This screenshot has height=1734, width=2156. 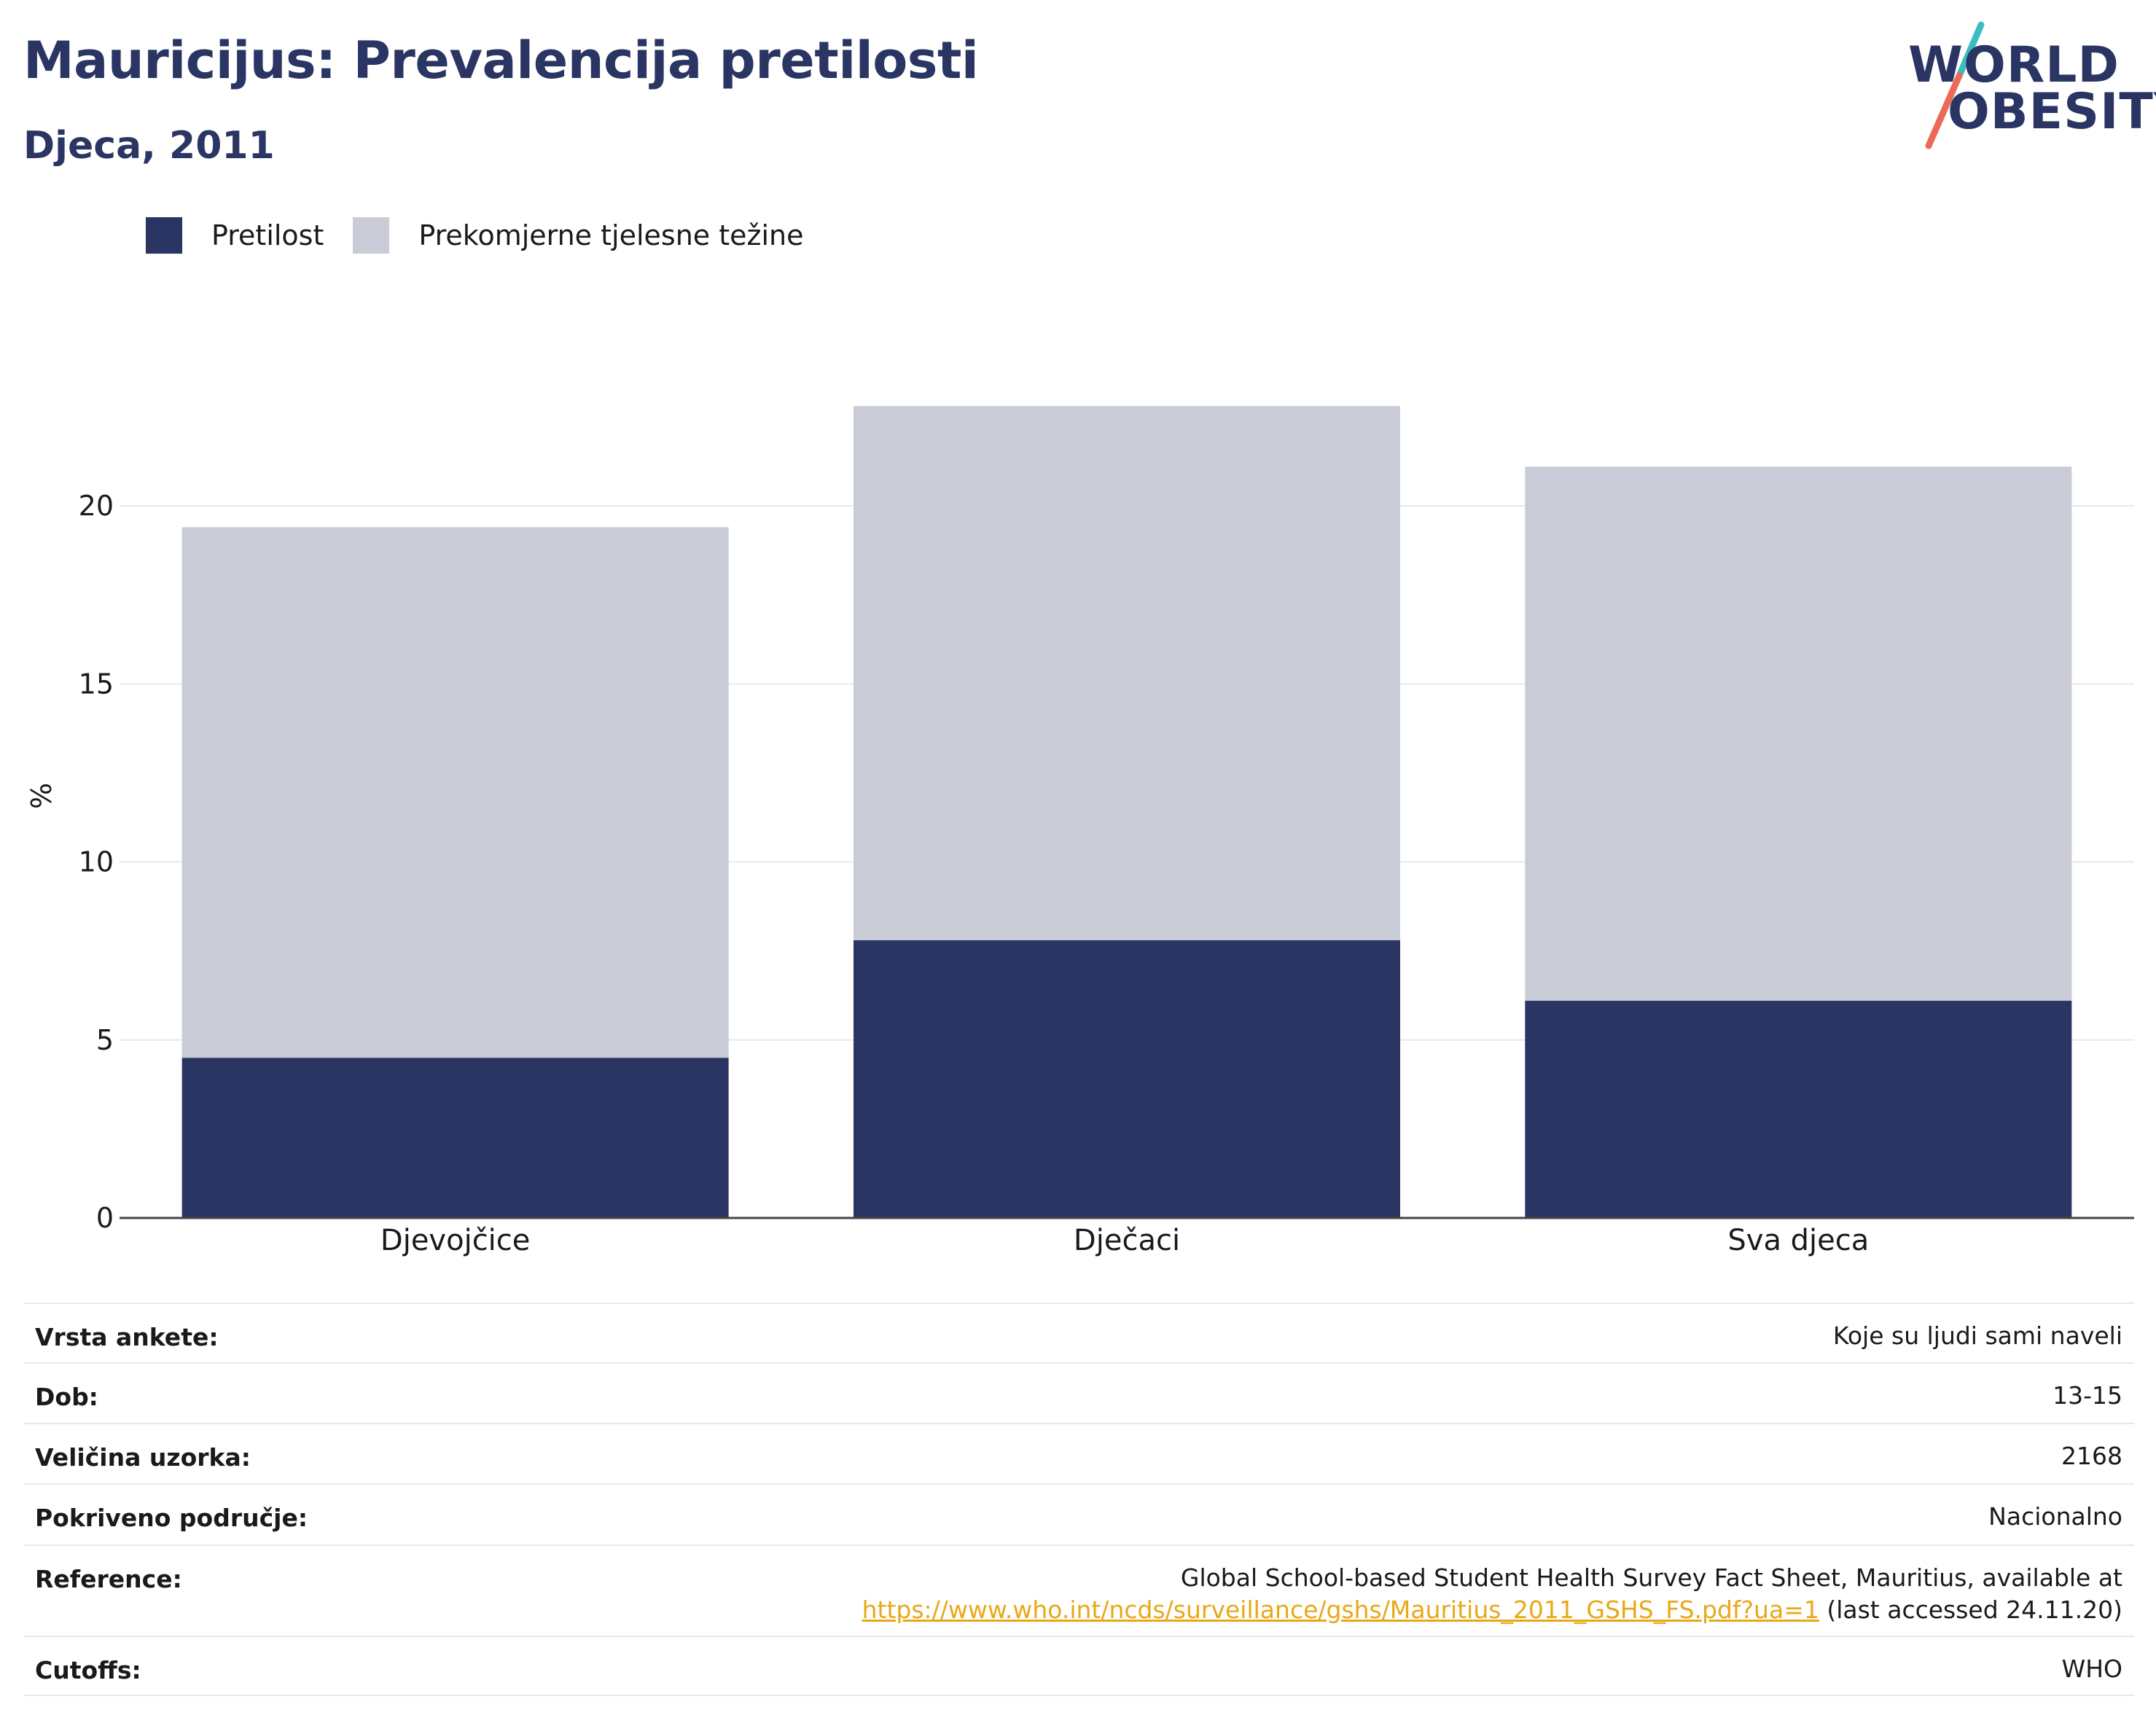 What do you see at coordinates (372, 235) in the screenshot?
I see `legend-swatch-overweight` at bounding box center [372, 235].